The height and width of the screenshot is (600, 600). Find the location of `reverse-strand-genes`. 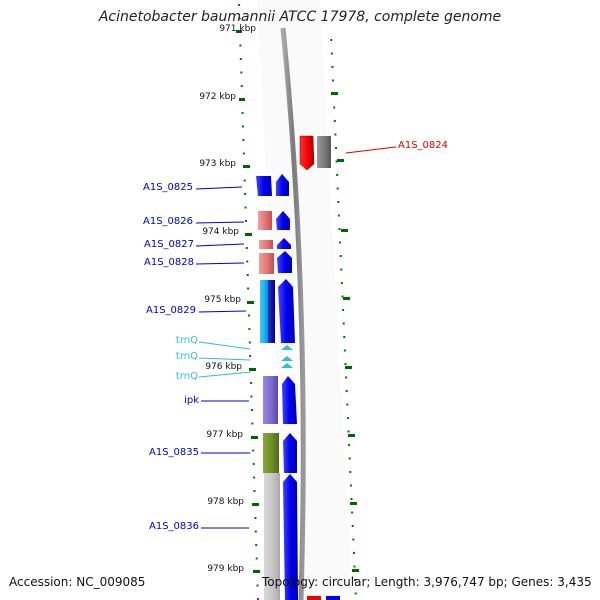

reverse-strand-genes is located at coordinates (293, 367).